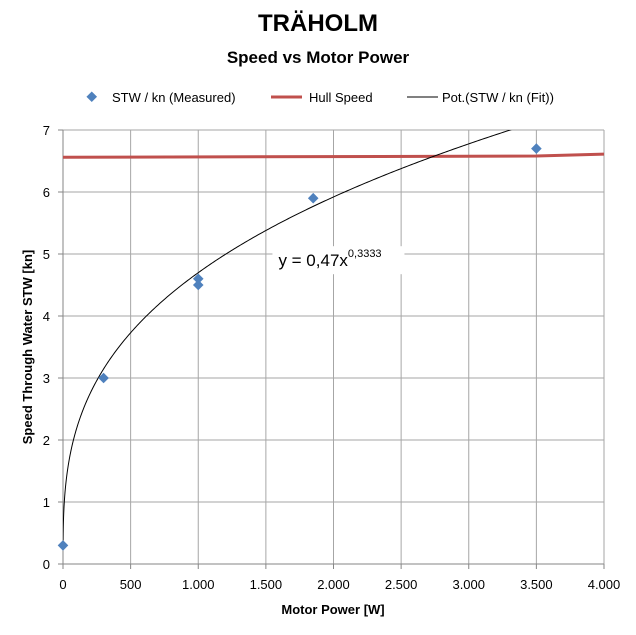 The height and width of the screenshot is (635, 636). I want to click on y-axis-title: Speed Through Water STW [kn], so click(27, 347).